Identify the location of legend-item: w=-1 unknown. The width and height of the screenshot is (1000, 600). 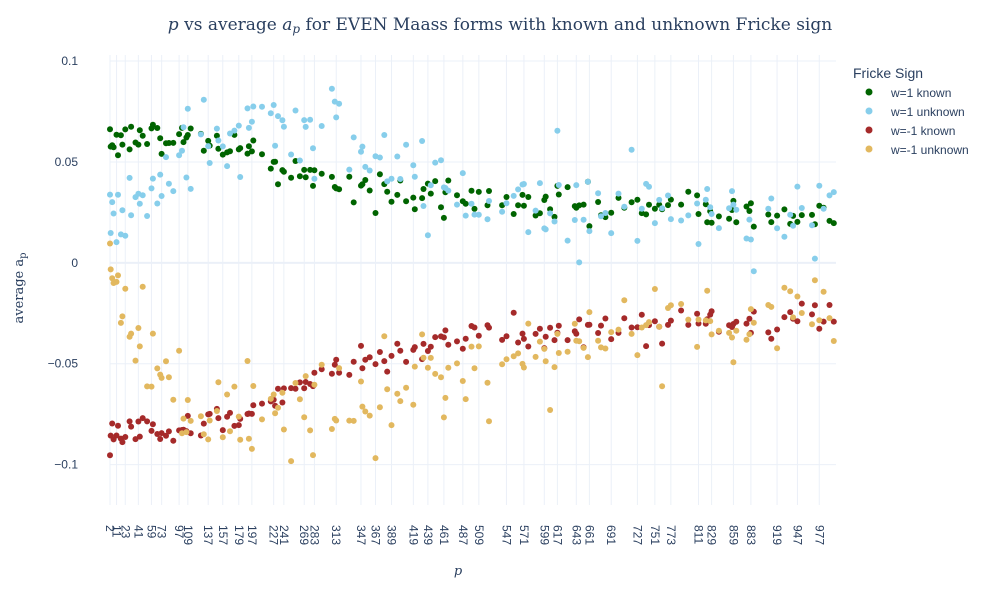
(917, 150).